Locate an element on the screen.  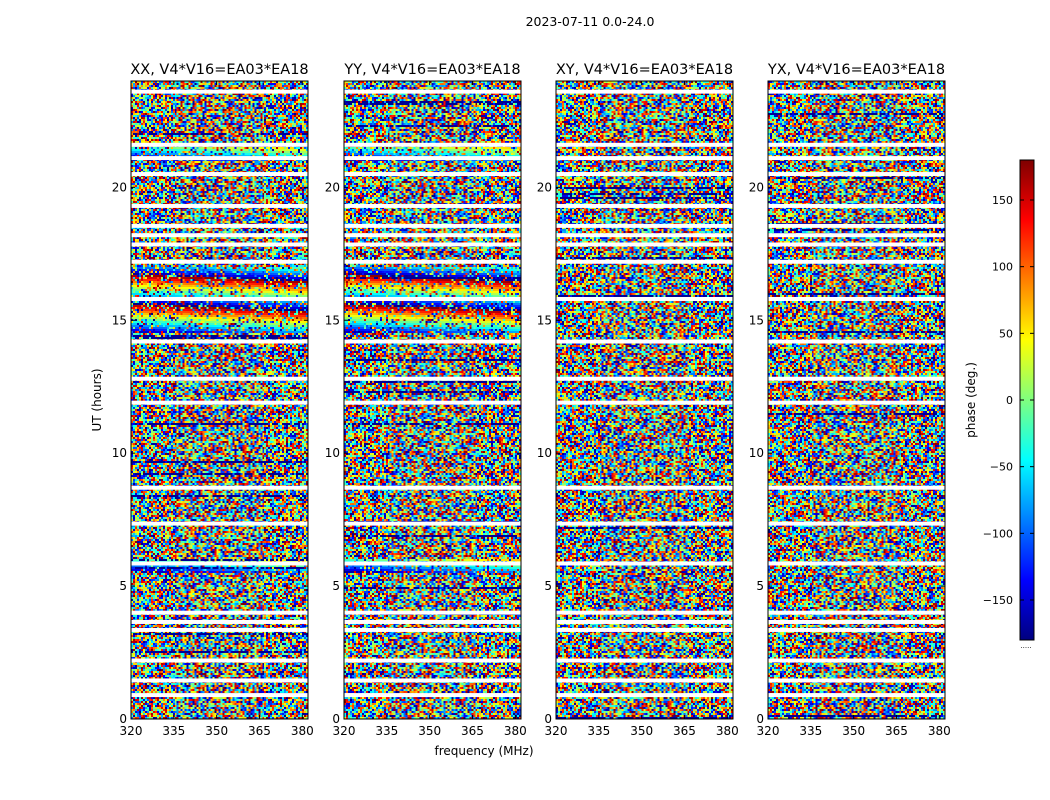
colorbar-tick-label-1: −100 is located at coordinates (998, 533).